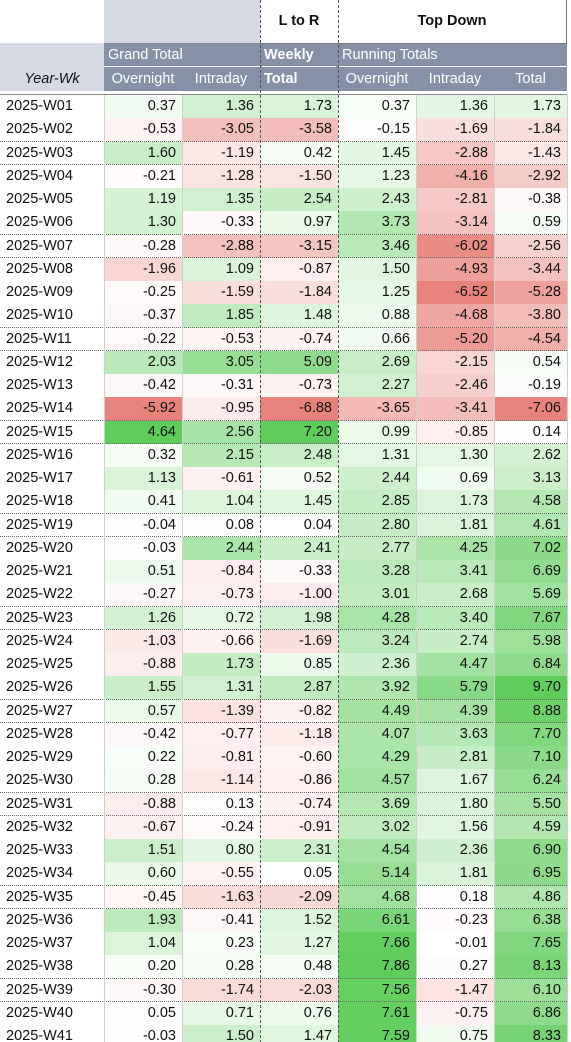 The image size is (571, 1042). I want to click on intraday-cell: -0.33, so click(221, 223).